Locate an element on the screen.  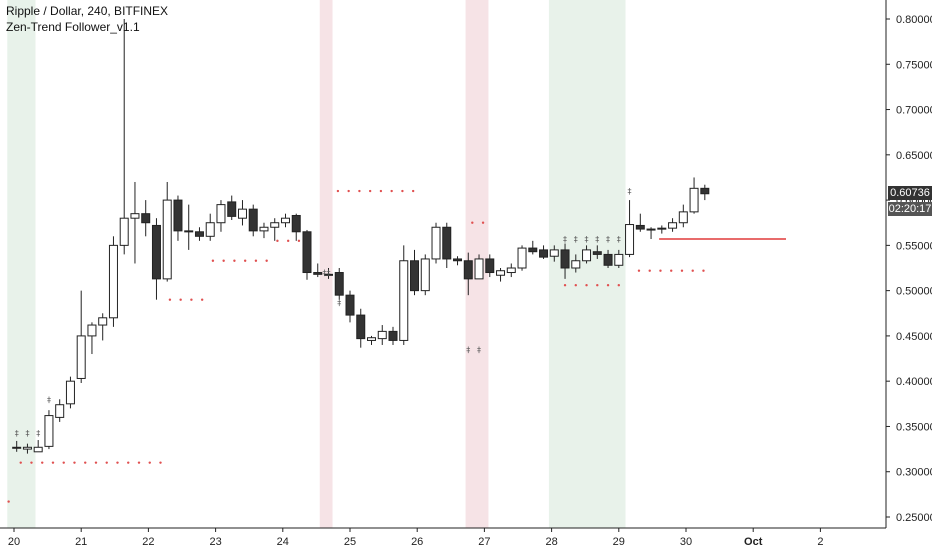
x-tick-label: 28 is located at coordinates (551, 542).